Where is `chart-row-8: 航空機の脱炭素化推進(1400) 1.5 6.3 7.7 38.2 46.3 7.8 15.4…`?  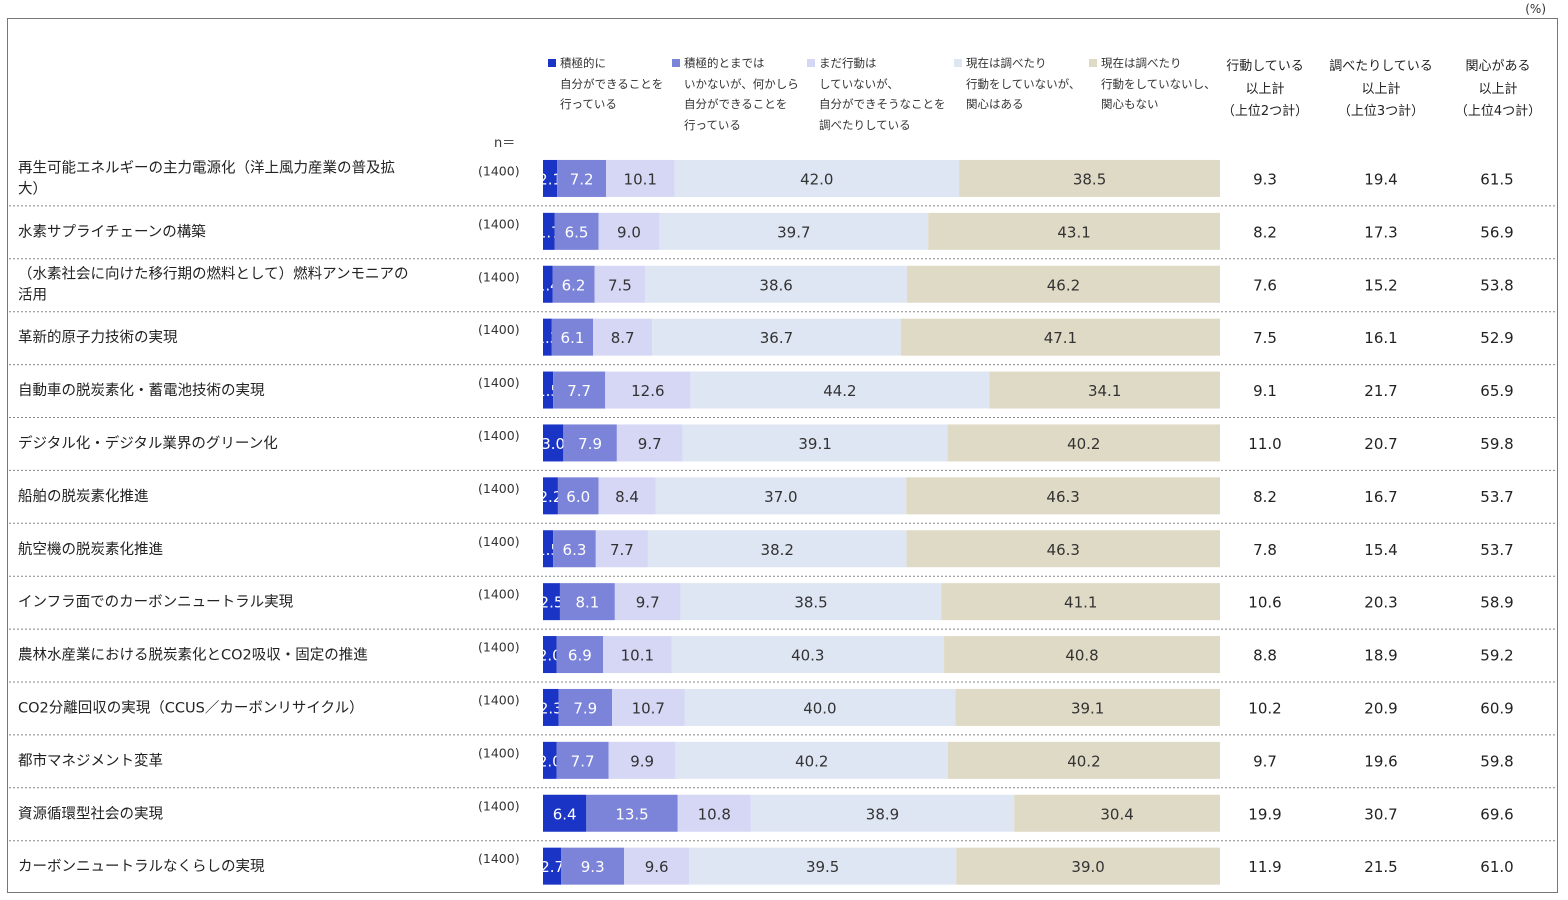 chart-row-8: 航空機の脱炭素化推進(1400) 1.5 6.3 7.7 38.2 46.3 7.8 15.4… is located at coordinates (782, 553).